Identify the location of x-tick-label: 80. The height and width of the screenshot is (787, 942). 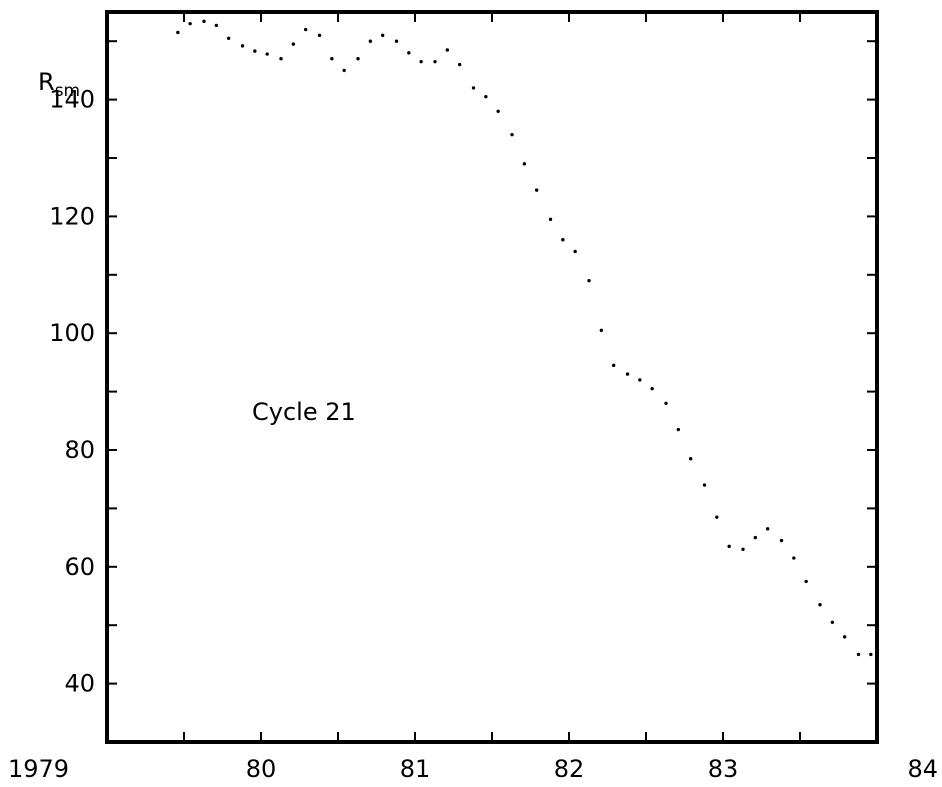
(261, 769).